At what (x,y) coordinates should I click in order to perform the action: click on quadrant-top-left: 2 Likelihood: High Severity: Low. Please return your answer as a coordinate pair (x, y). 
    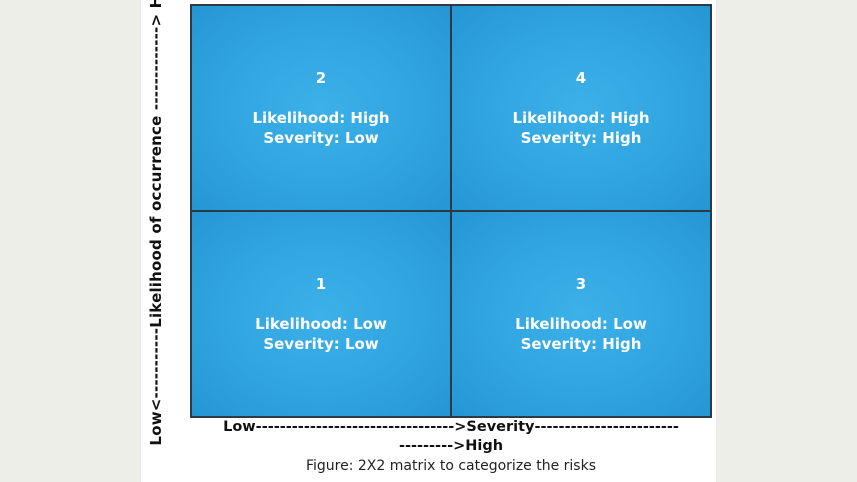
    Looking at the image, I should click on (321, 108).